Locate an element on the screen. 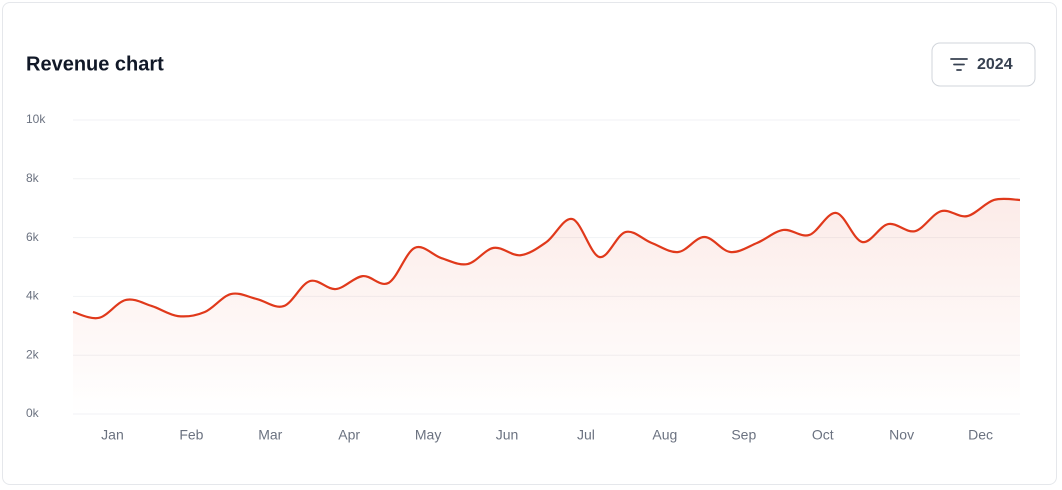  x-tick-label: Dec is located at coordinates (980, 435).